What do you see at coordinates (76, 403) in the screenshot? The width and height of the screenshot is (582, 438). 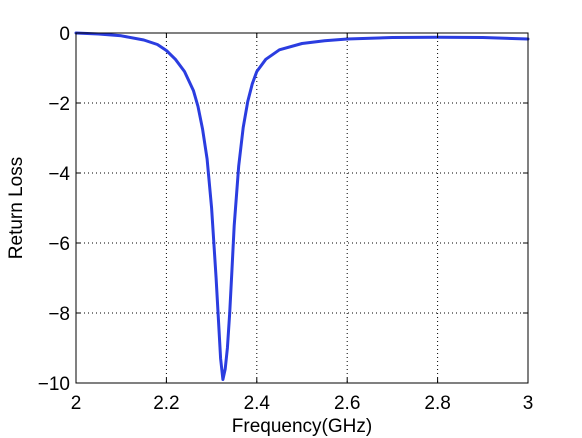 I see `x-tick-label: 2` at bounding box center [76, 403].